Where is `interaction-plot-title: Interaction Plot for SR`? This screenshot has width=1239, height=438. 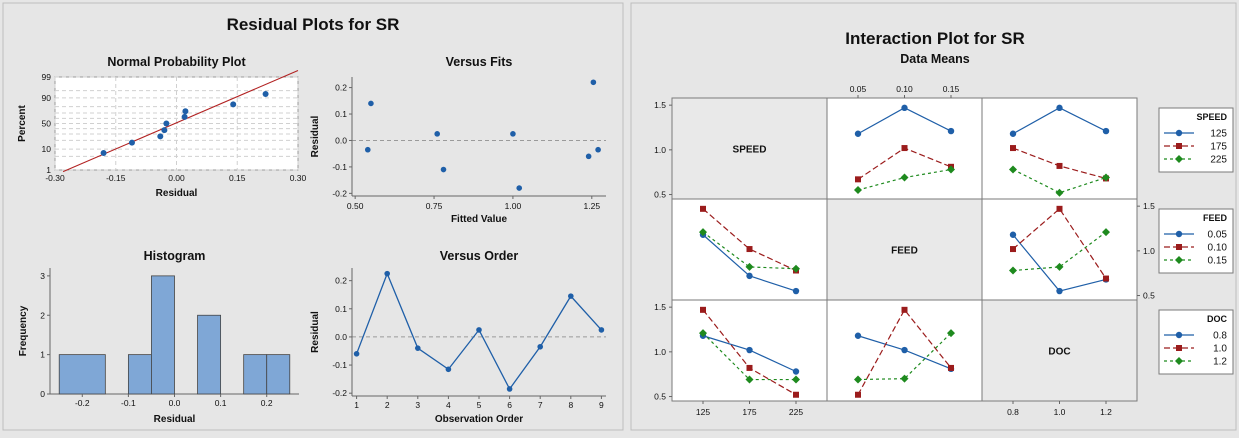
interaction-plot-title: Interaction Plot for SR is located at coordinates (934, 38).